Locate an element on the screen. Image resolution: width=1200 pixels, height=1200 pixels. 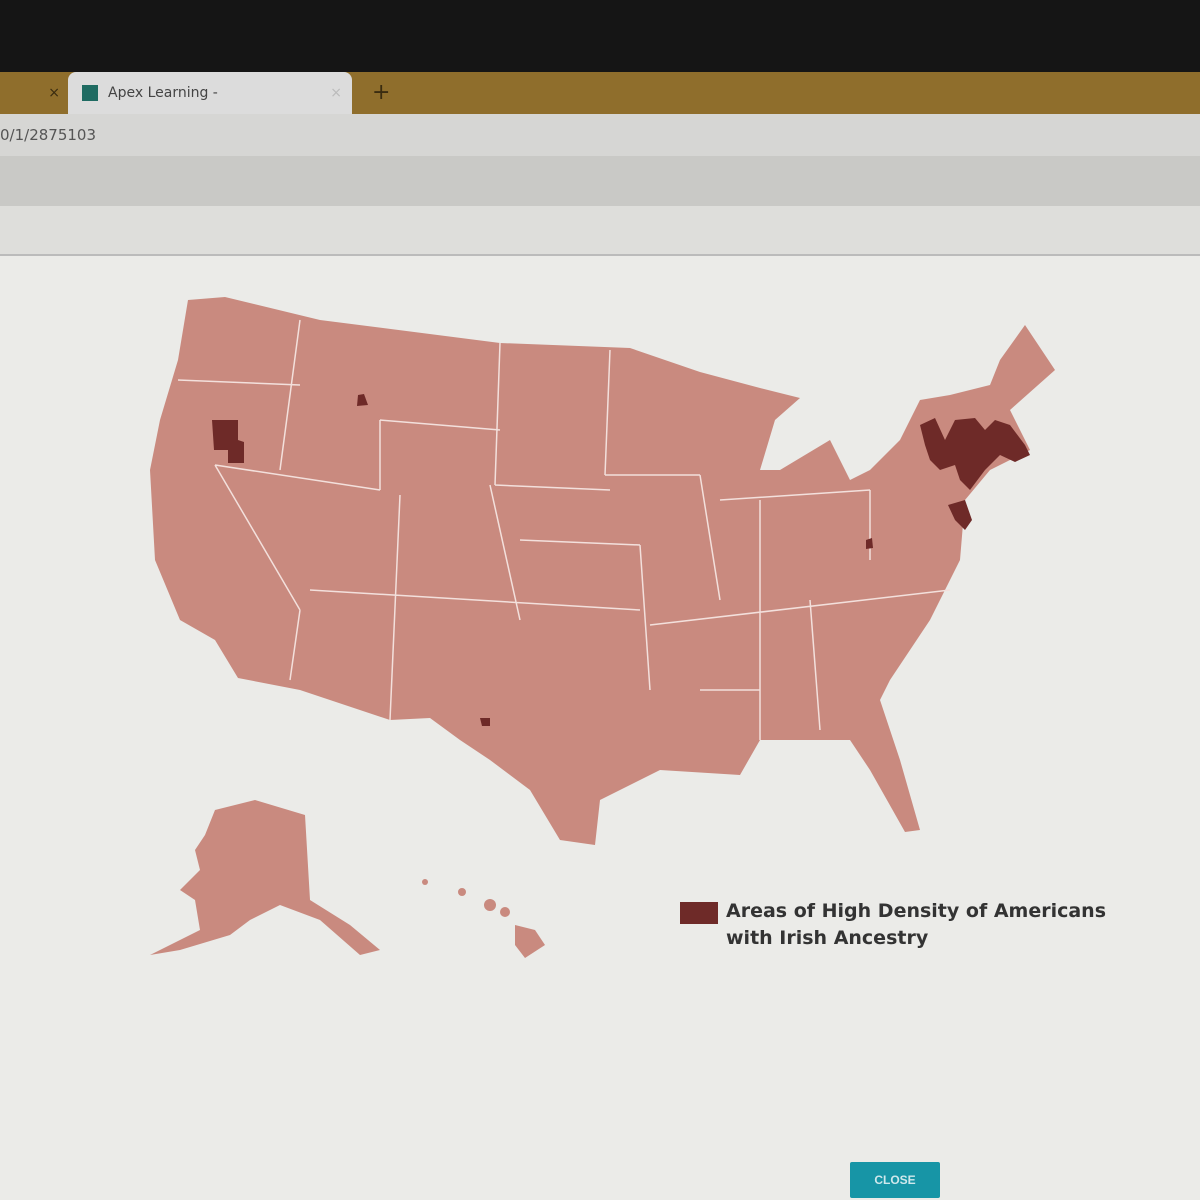
hawaii-big-island is located at coordinates (530, 941).